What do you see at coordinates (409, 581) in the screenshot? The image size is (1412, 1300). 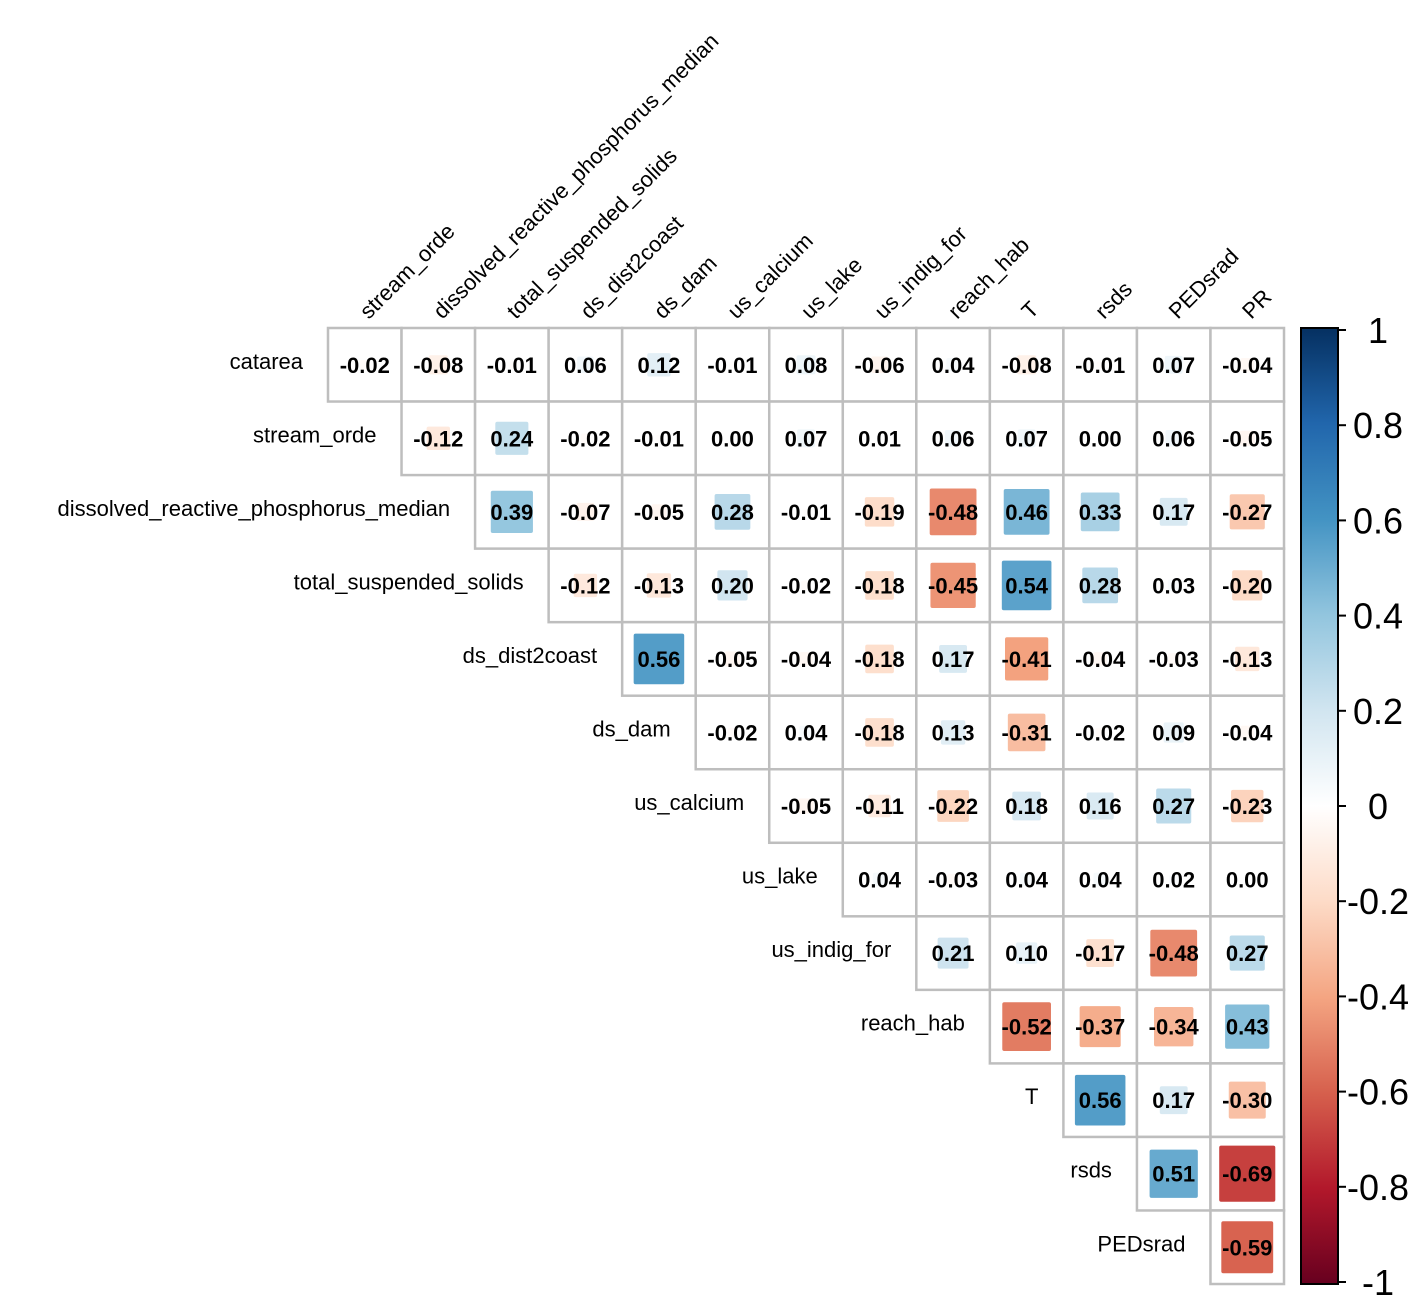 I see `row-label: total_suspended_solids` at bounding box center [409, 581].